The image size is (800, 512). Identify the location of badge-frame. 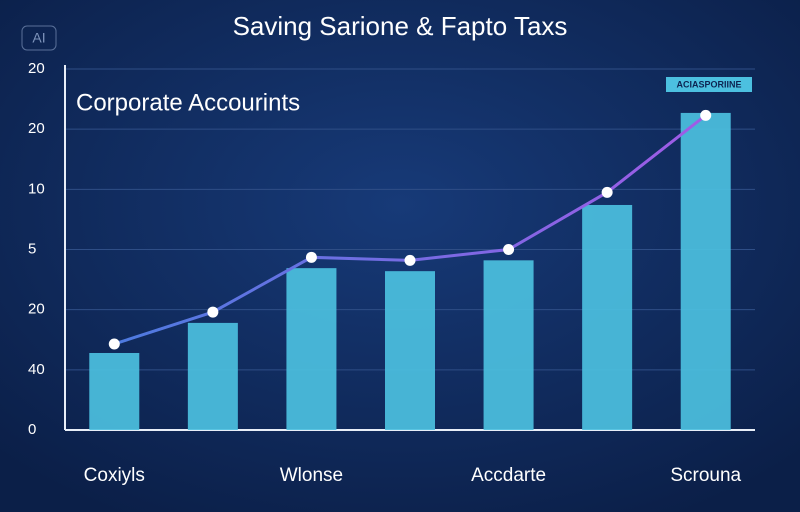
(39, 38).